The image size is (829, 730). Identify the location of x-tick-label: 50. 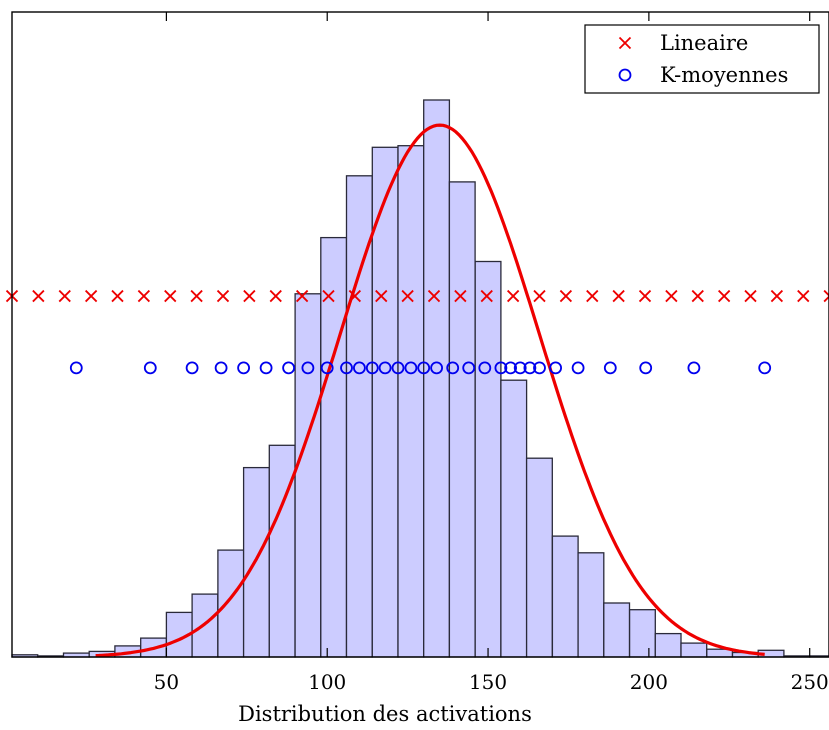
(166, 682).